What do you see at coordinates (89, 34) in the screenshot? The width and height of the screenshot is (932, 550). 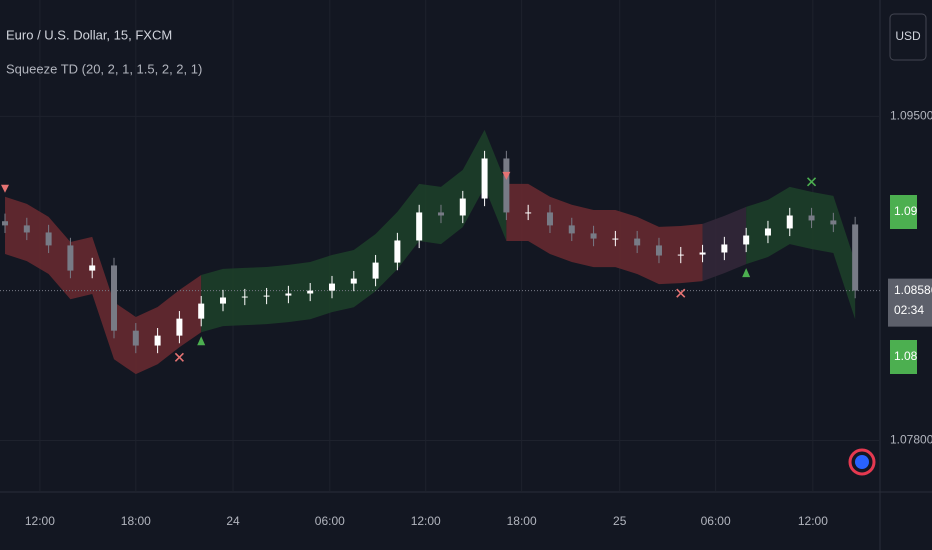 I see `chart-title: Euro / U.S. Dollar, 15, FXCM` at bounding box center [89, 34].